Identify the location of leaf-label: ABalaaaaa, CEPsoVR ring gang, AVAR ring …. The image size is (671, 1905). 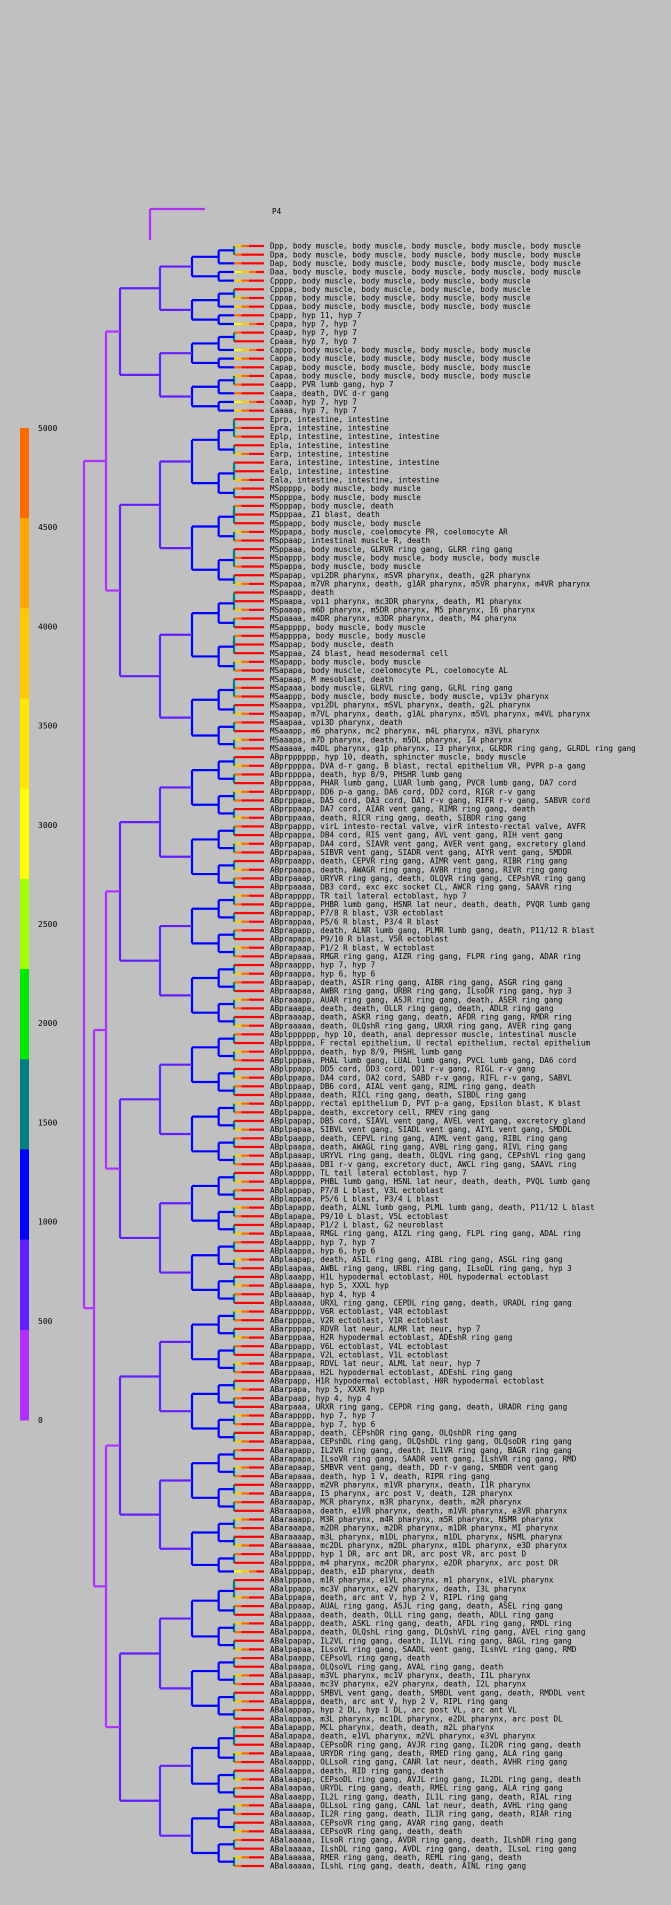
(386, 1822).